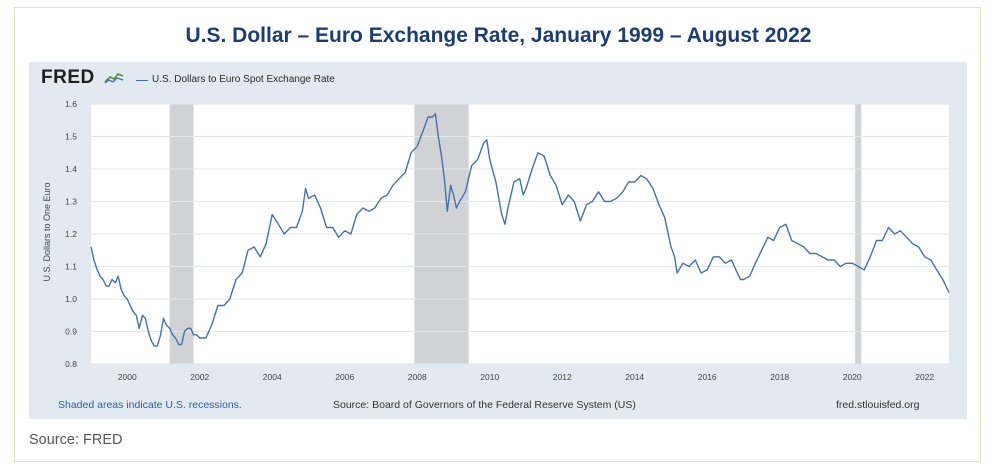 This screenshot has width=997, height=474. I want to click on x-tick-label: 2020, so click(852, 377).